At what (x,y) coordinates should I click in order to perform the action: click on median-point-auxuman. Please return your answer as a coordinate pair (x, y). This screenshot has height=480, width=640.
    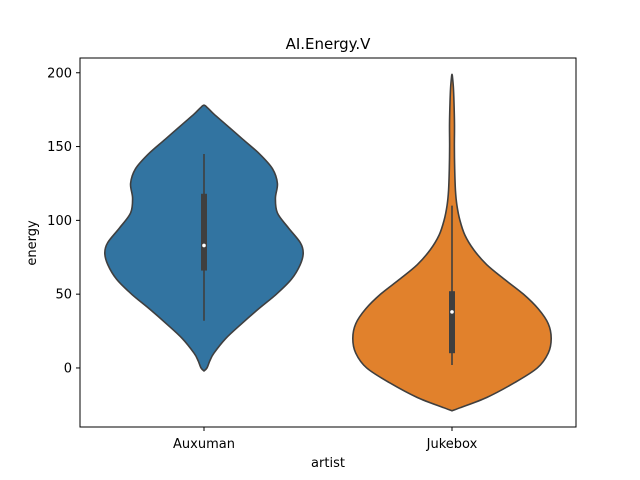
    Looking at the image, I should click on (204, 245).